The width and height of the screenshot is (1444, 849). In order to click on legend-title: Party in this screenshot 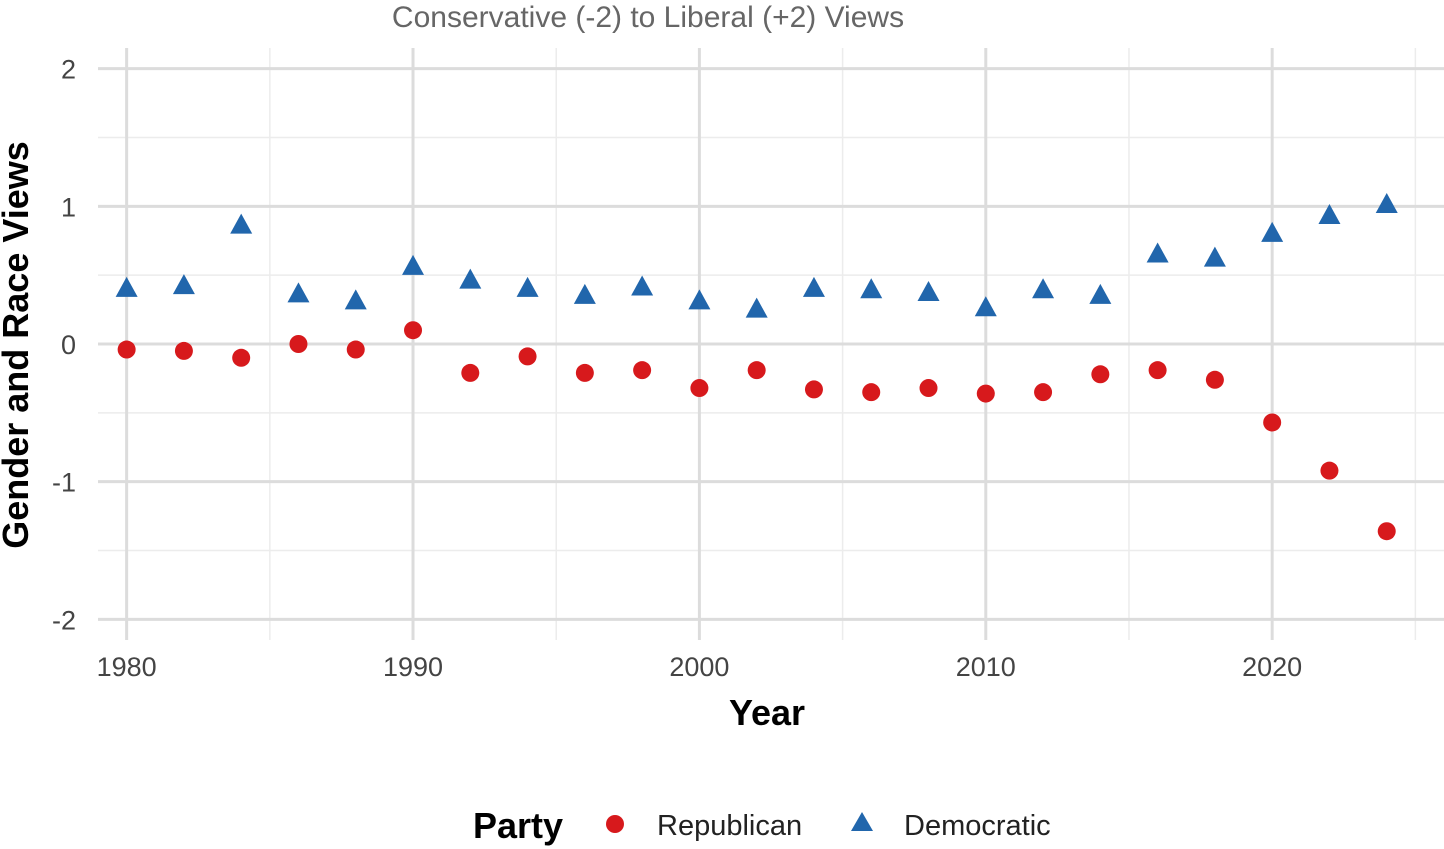, I will do `click(518, 825)`.